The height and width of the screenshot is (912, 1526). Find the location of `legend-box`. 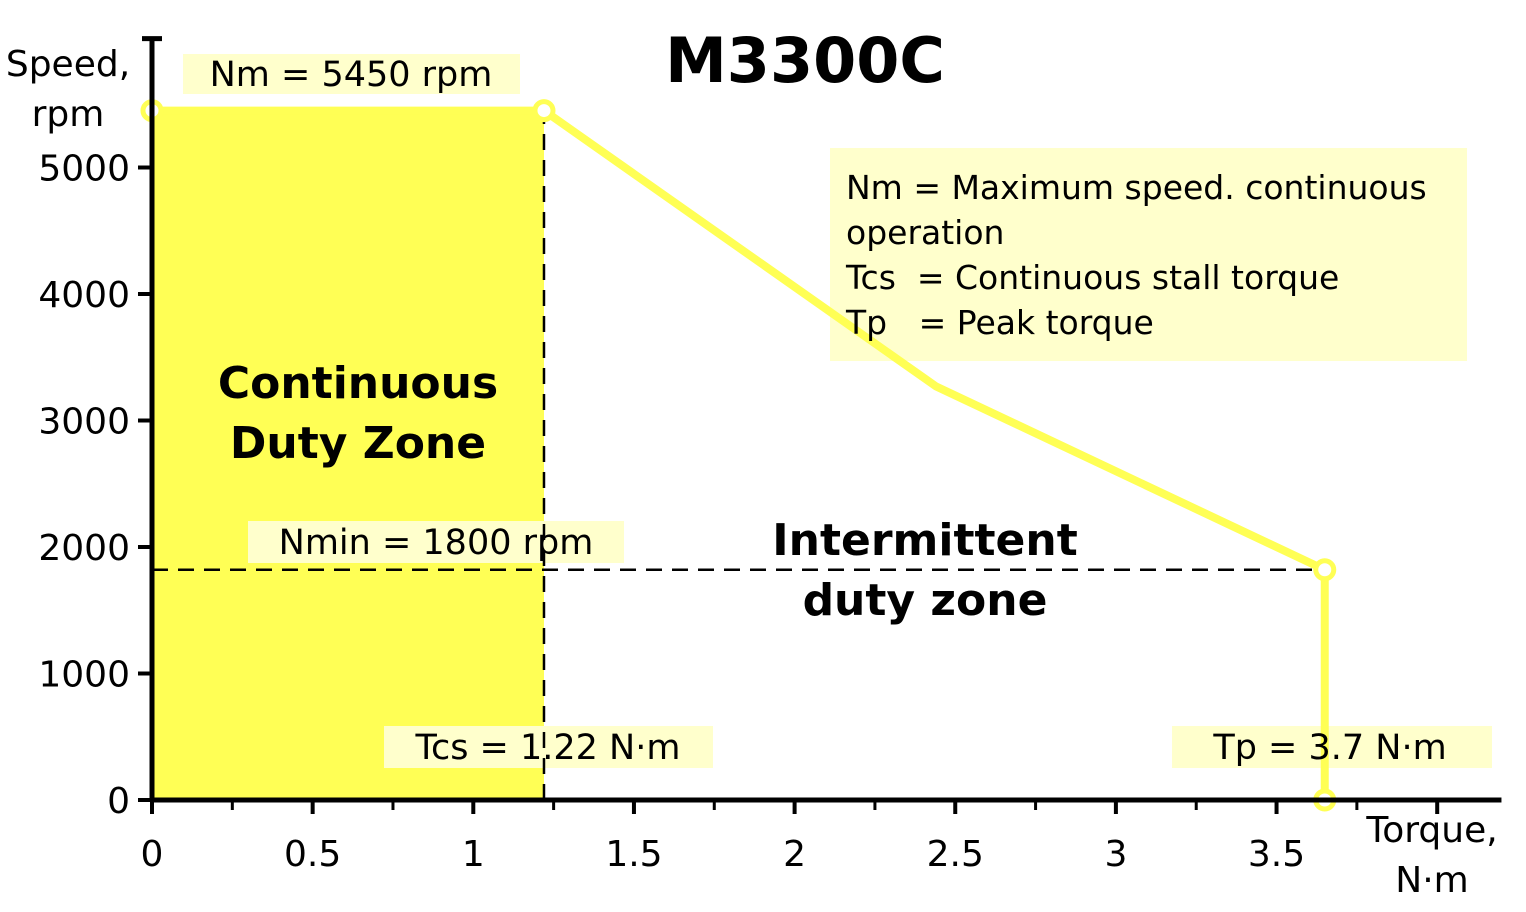

legend-box is located at coordinates (1148, 254).